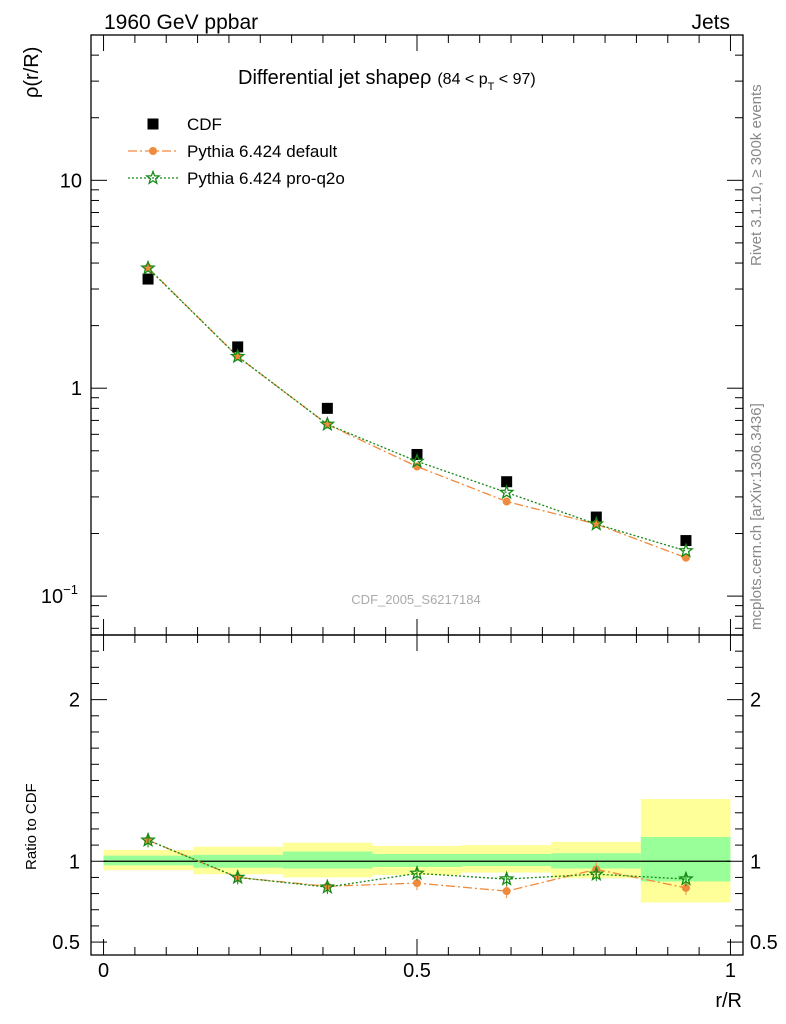  Describe the element at coordinates (756, 516) in the screenshot. I see `mcplots-reference-label: mcplots.cern.ch [arXiv:1306.3436]` at that location.